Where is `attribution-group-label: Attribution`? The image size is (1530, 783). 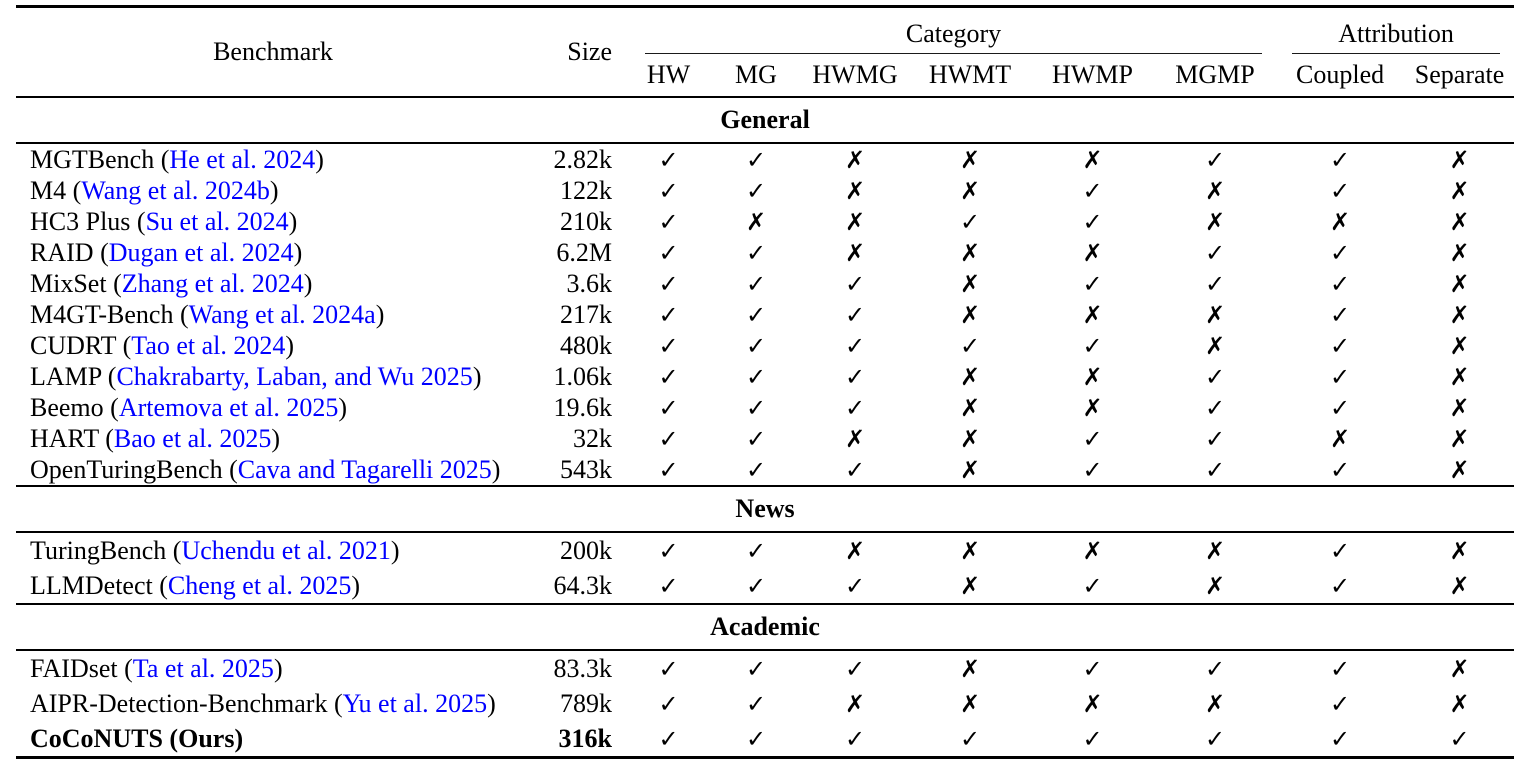 attribution-group-label: Attribution is located at coordinates (1396, 36).